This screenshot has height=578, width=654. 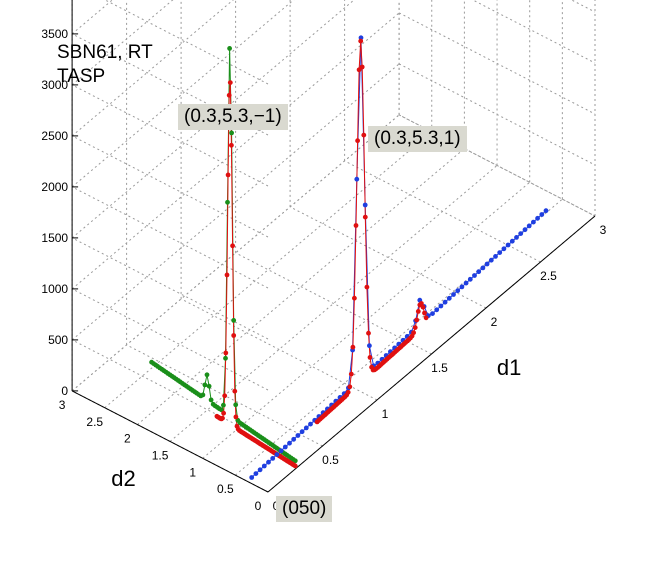 What do you see at coordinates (509, 367) in the screenshot?
I see `x-axis-label: d1` at bounding box center [509, 367].